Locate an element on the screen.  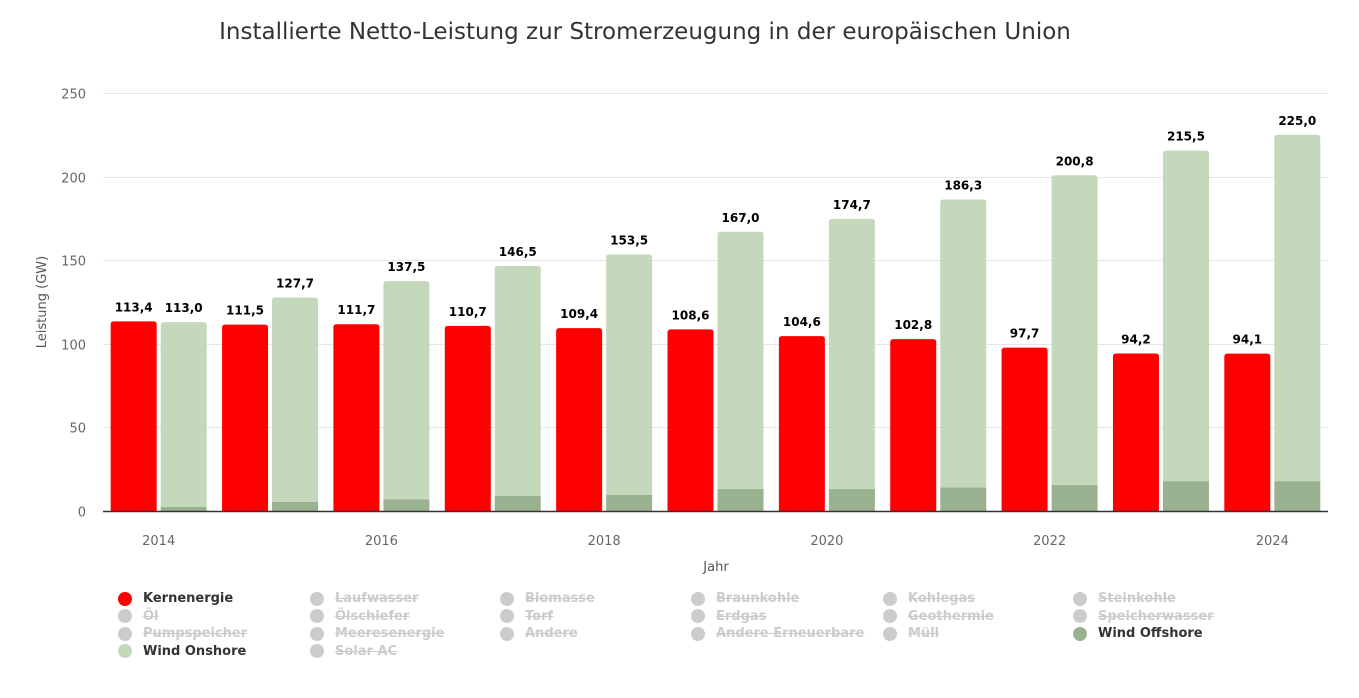
data-label-kernenergie: 97,7 is located at coordinates (1025, 334).